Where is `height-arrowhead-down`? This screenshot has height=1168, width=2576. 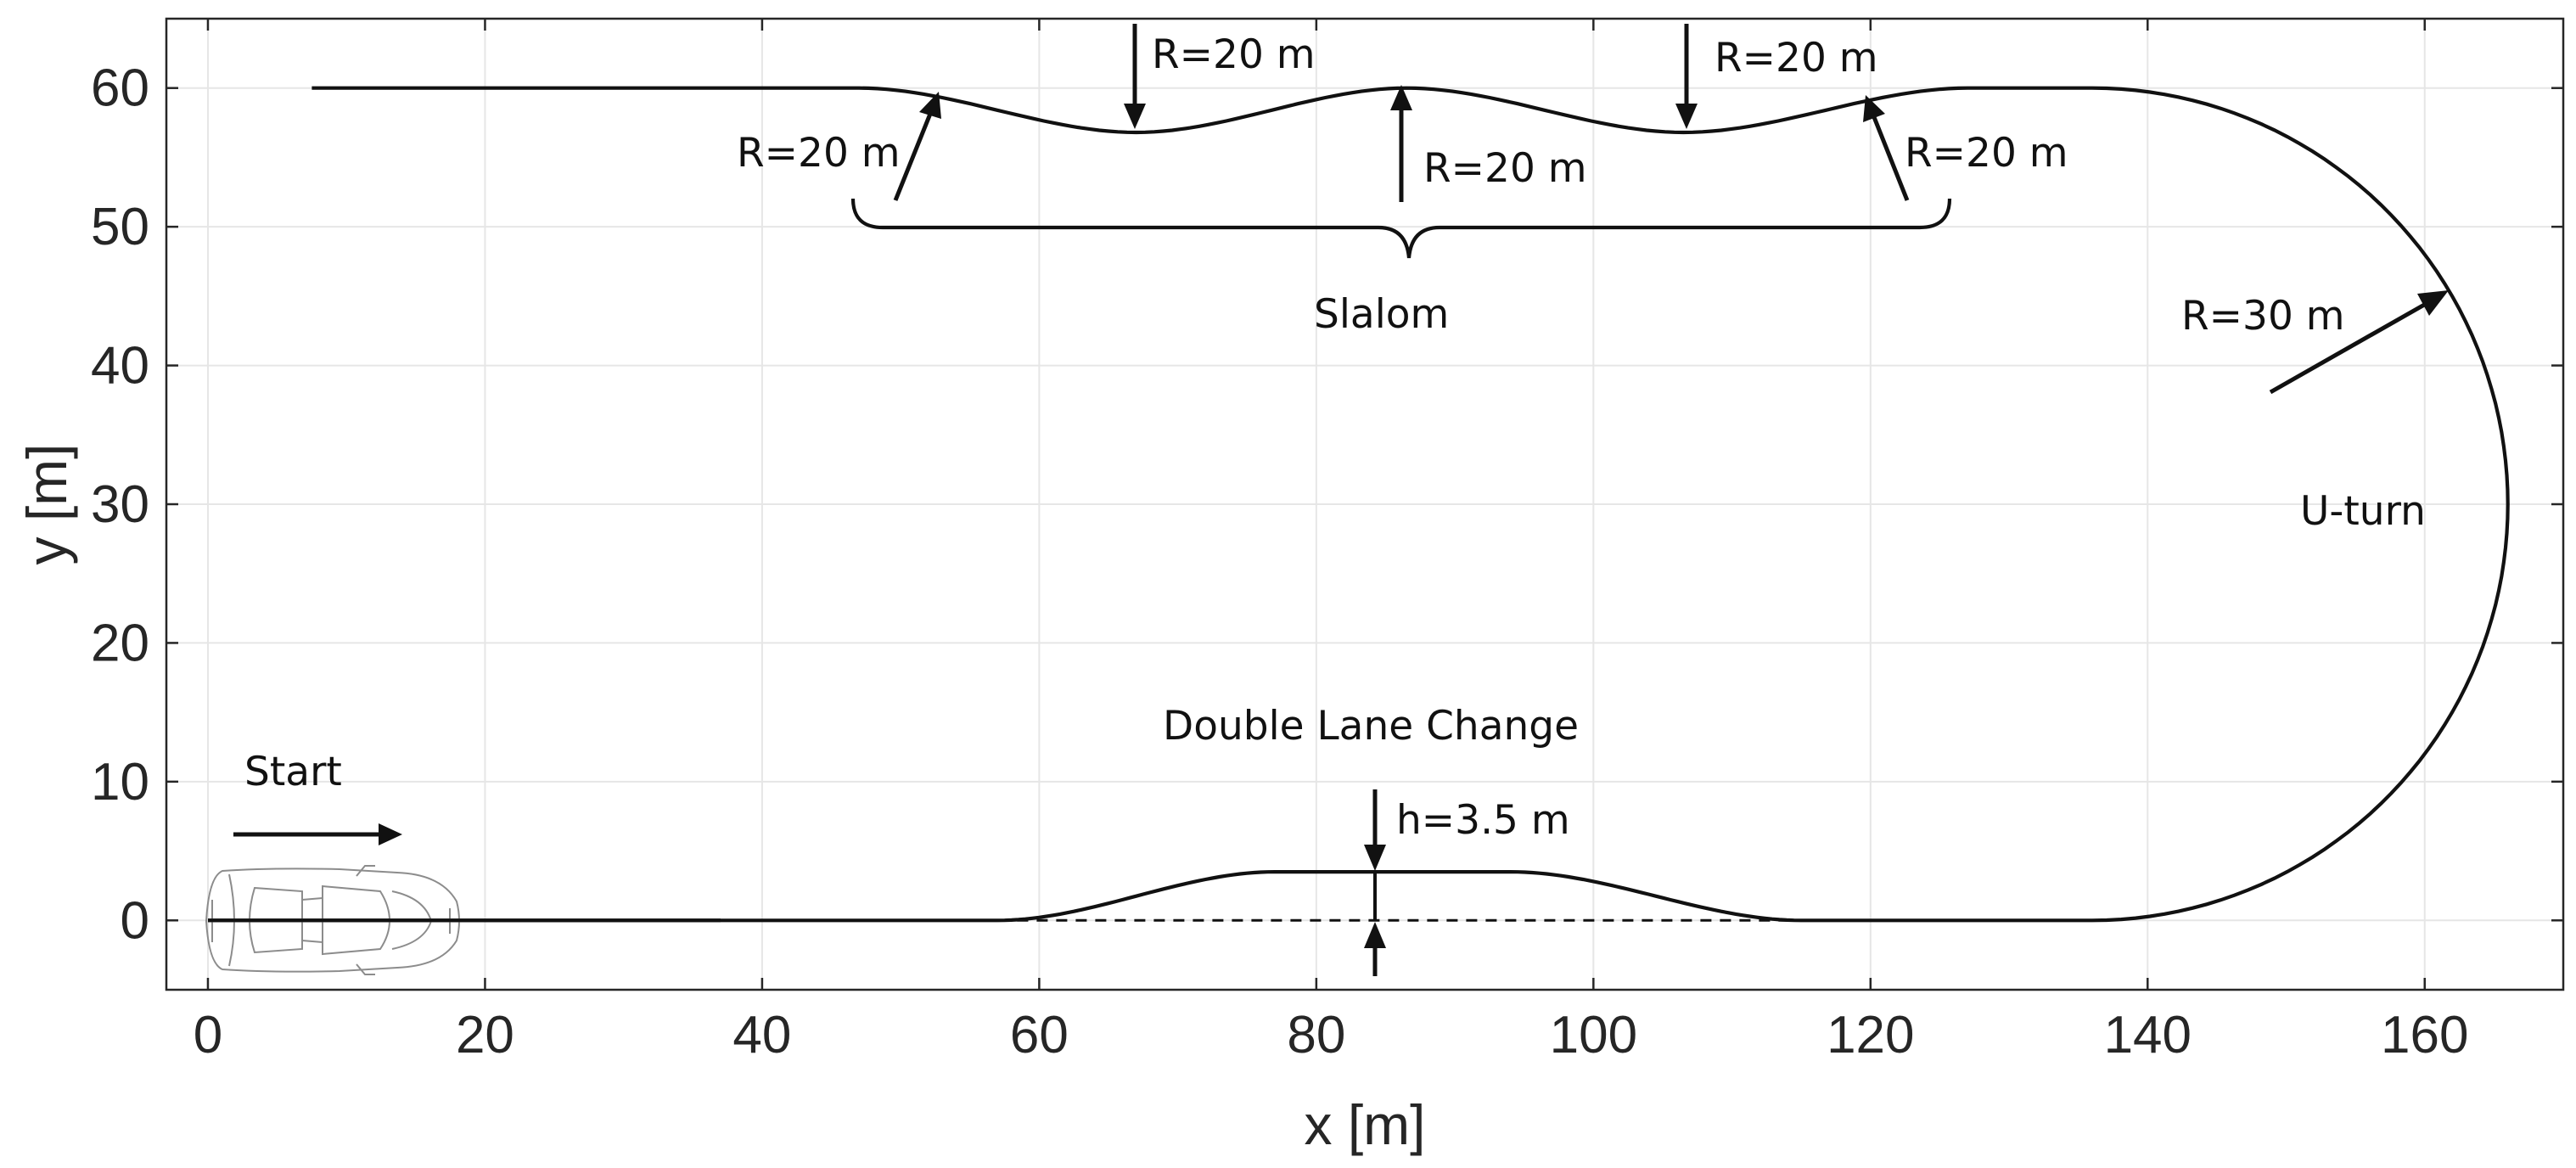 height-arrowhead-down is located at coordinates (1375, 858).